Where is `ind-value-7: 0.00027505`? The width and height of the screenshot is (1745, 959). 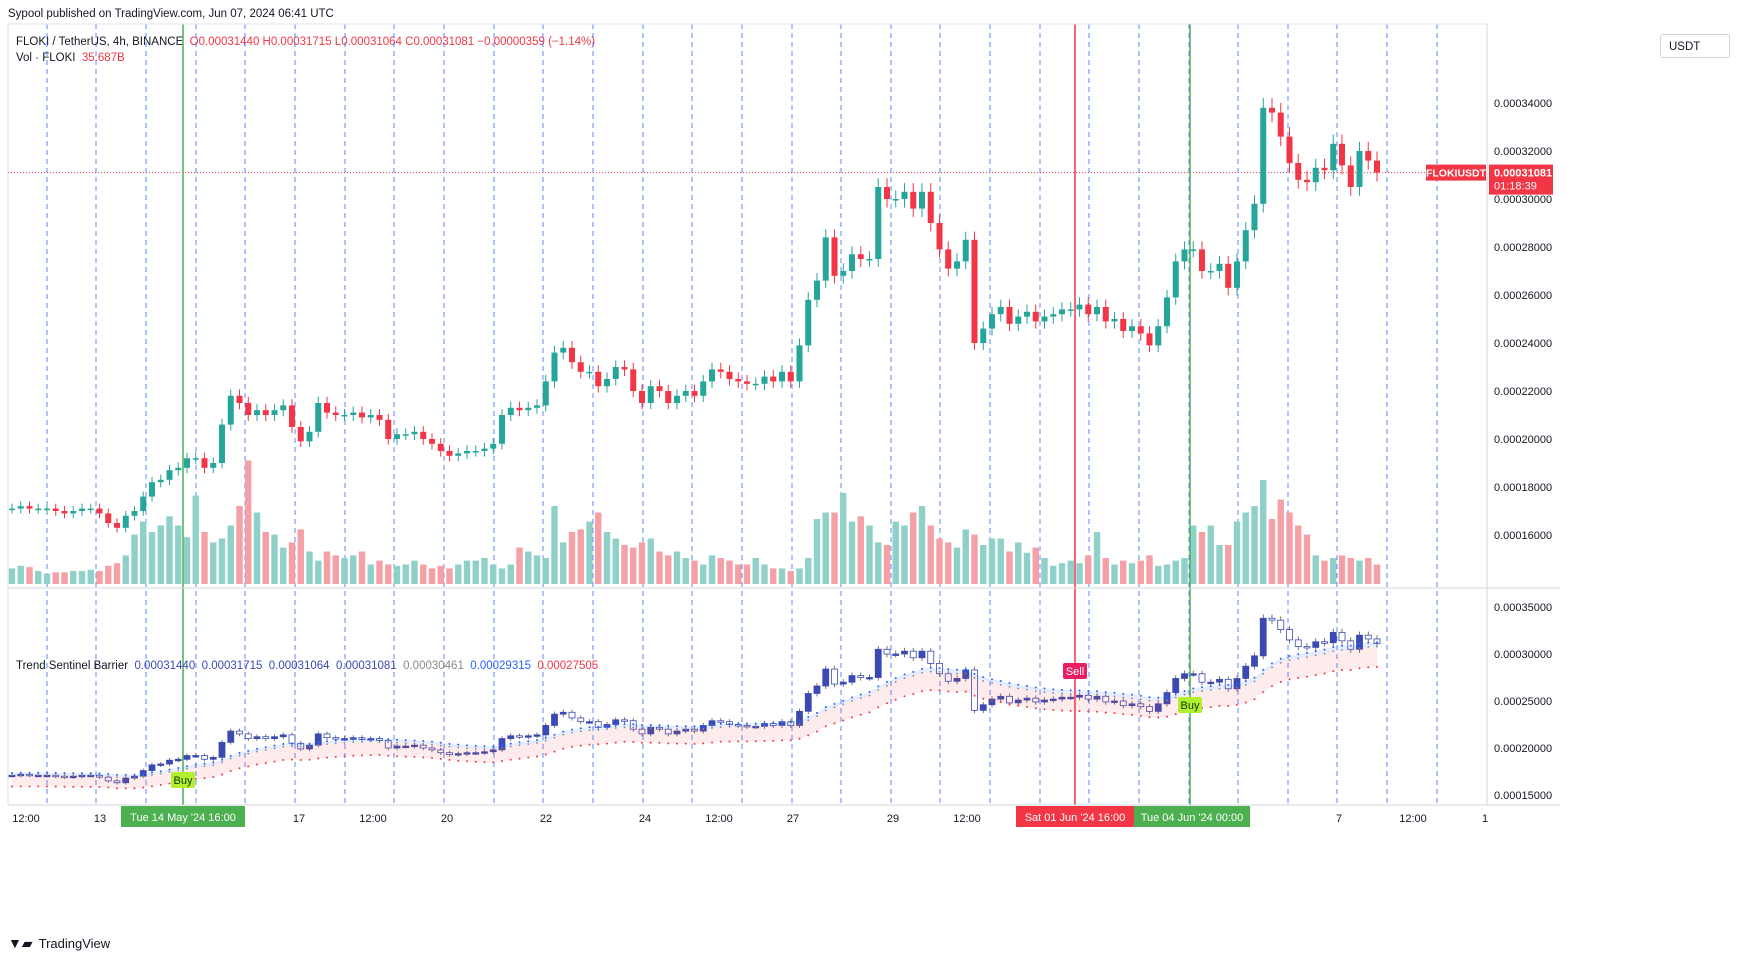
ind-value-7: 0.00027505 is located at coordinates (568, 666).